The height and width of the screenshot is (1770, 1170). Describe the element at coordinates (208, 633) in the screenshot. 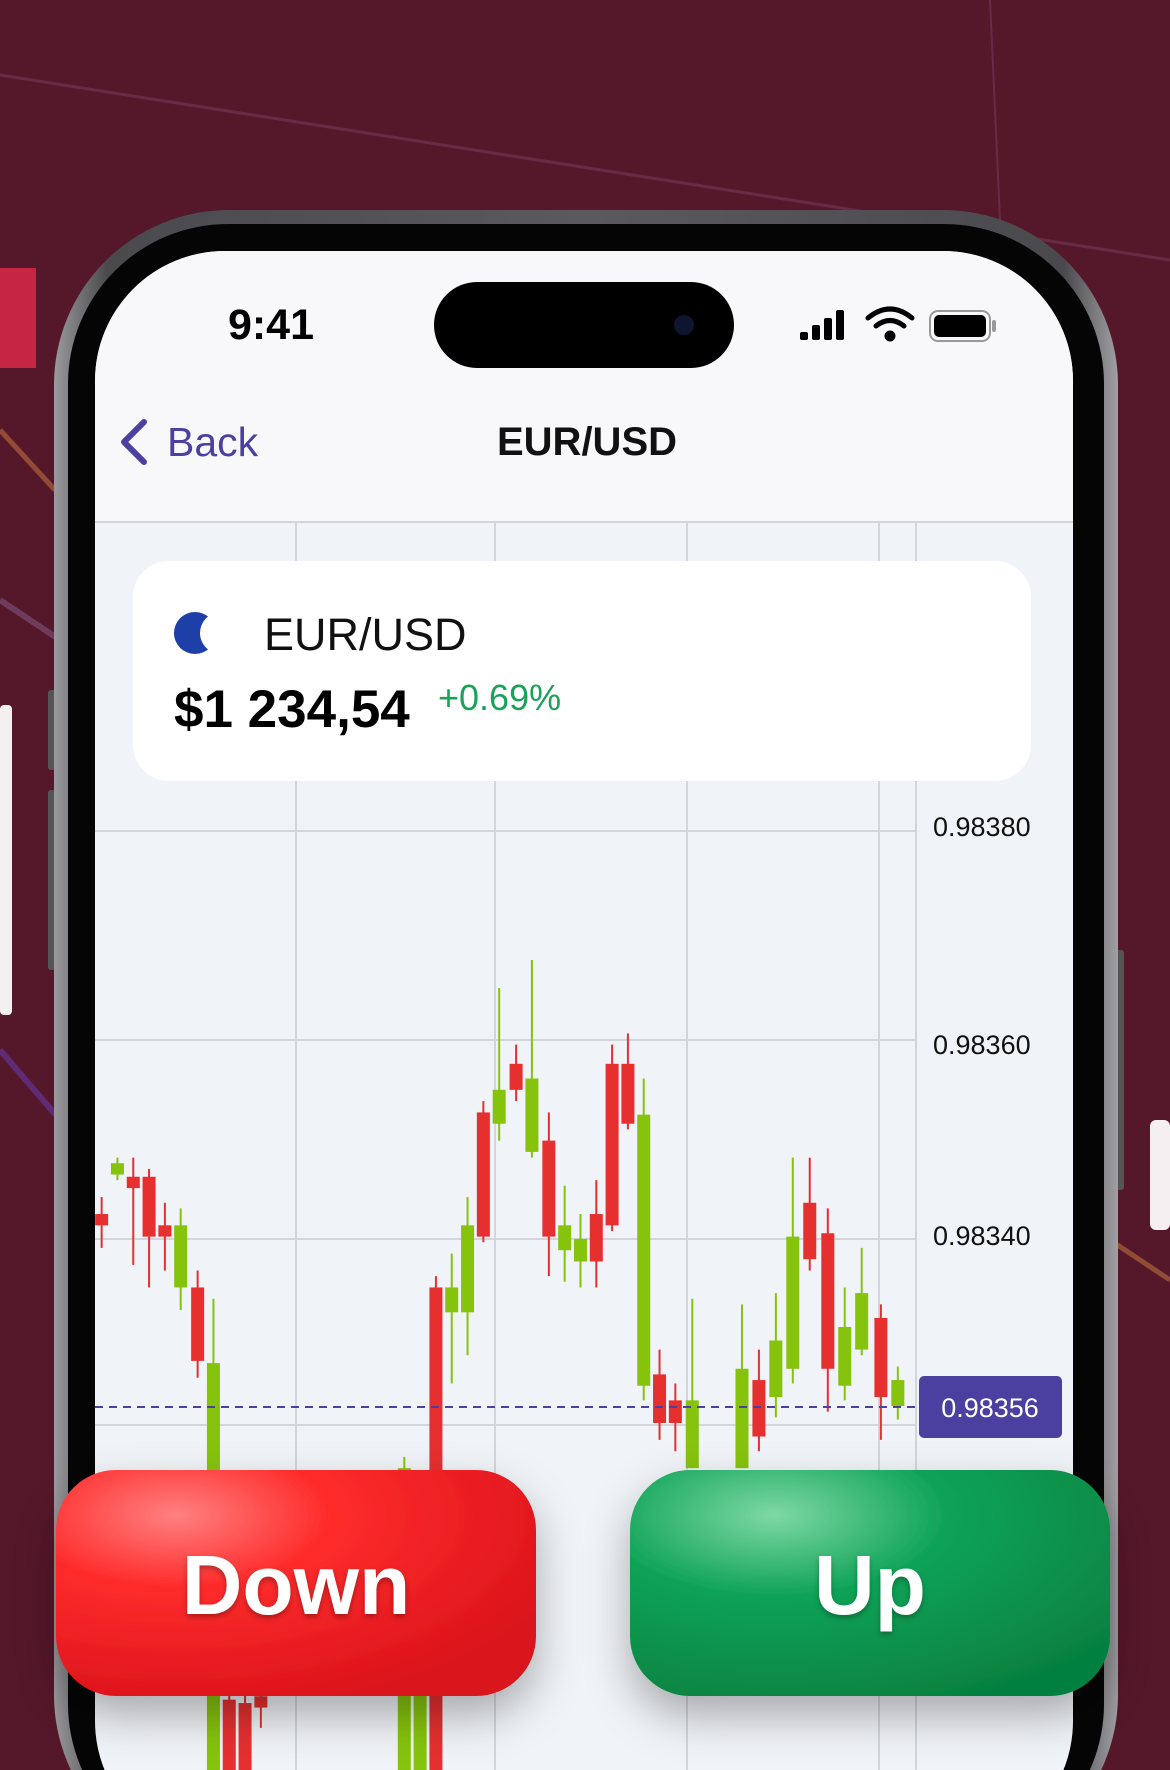

I see `currency-flags` at that location.